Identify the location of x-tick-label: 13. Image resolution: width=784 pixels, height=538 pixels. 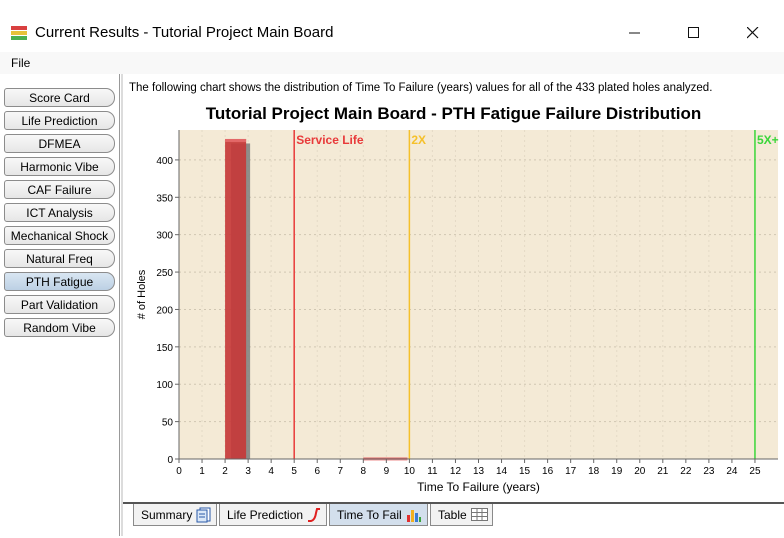
(479, 471).